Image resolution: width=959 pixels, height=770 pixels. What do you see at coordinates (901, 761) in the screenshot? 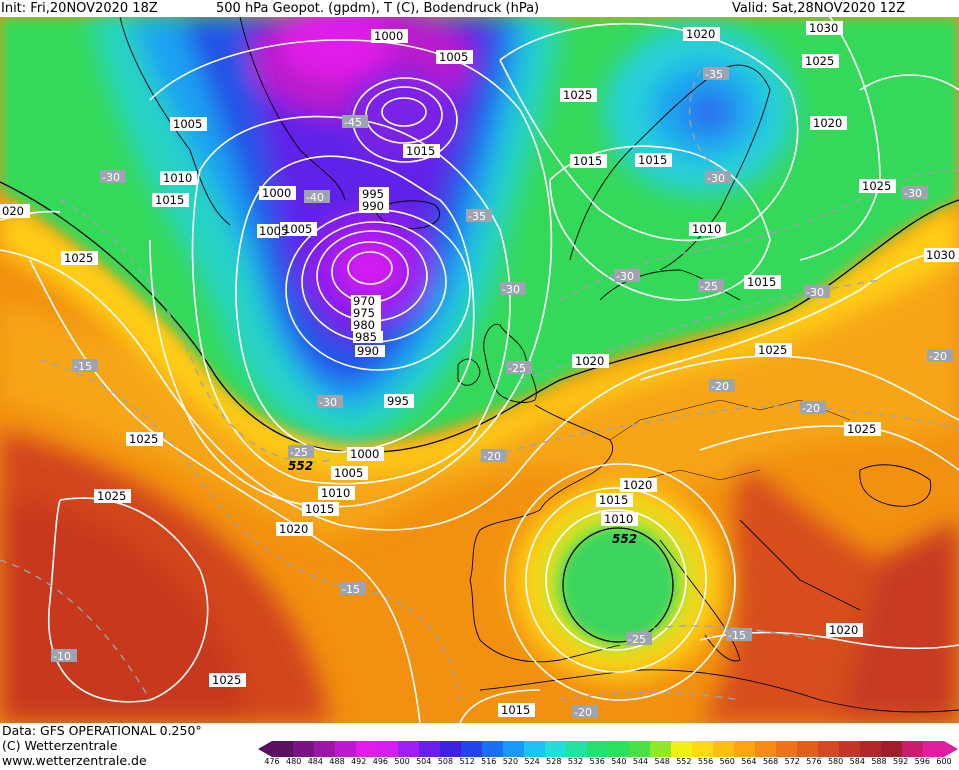
I see `colorbar-tick-label: 592` at bounding box center [901, 761].